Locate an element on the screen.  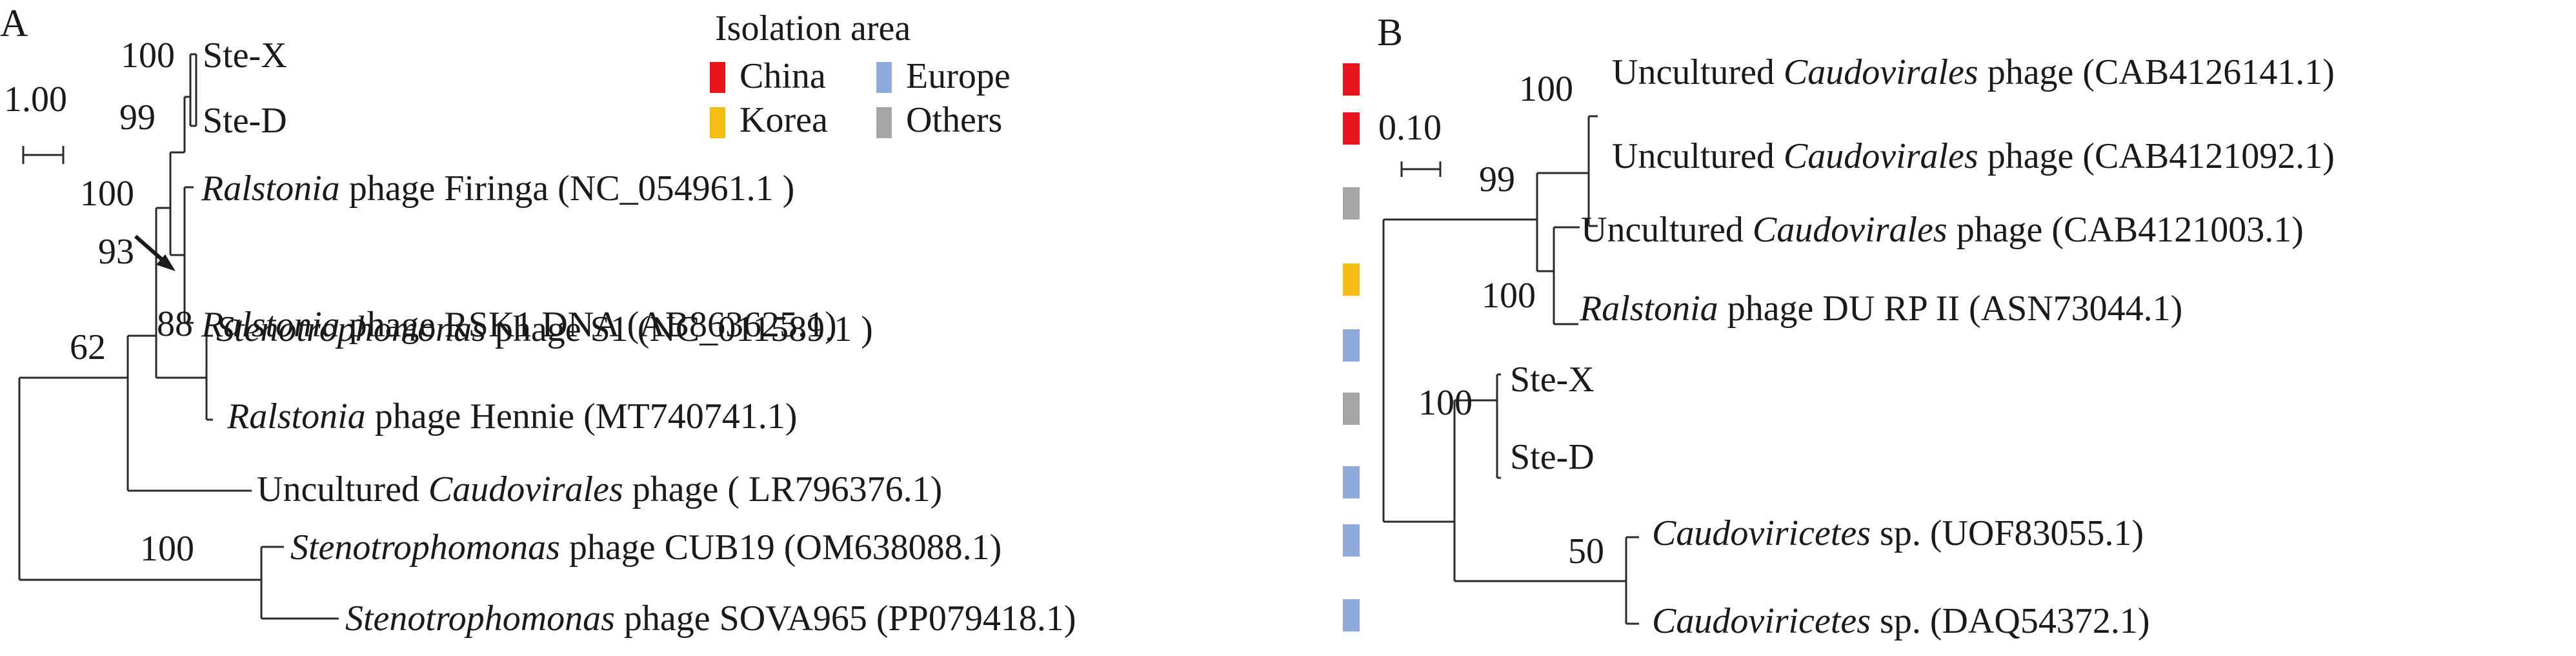
panel-a-scale-label: 1.00 is located at coordinates (35, 99).